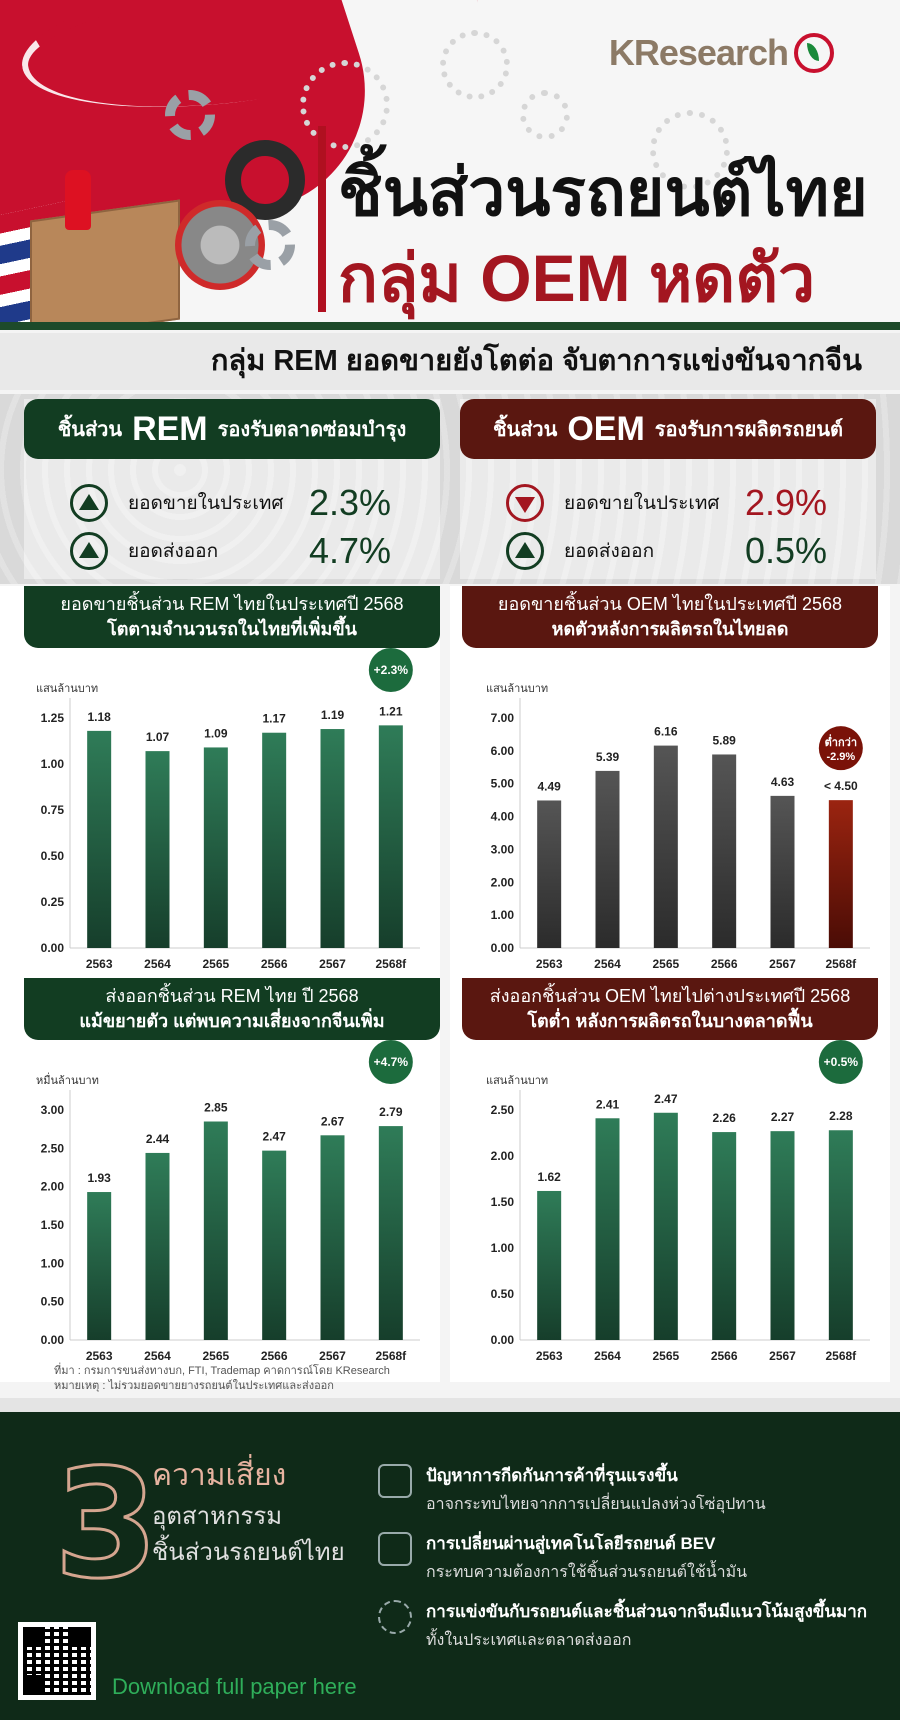 Image resolution: width=900 pixels, height=1720 pixels. I want to click on risk-heading: ปัญหาการกีดกันการค้าที่รุนแรงขึ้น, so click(552, 1475).